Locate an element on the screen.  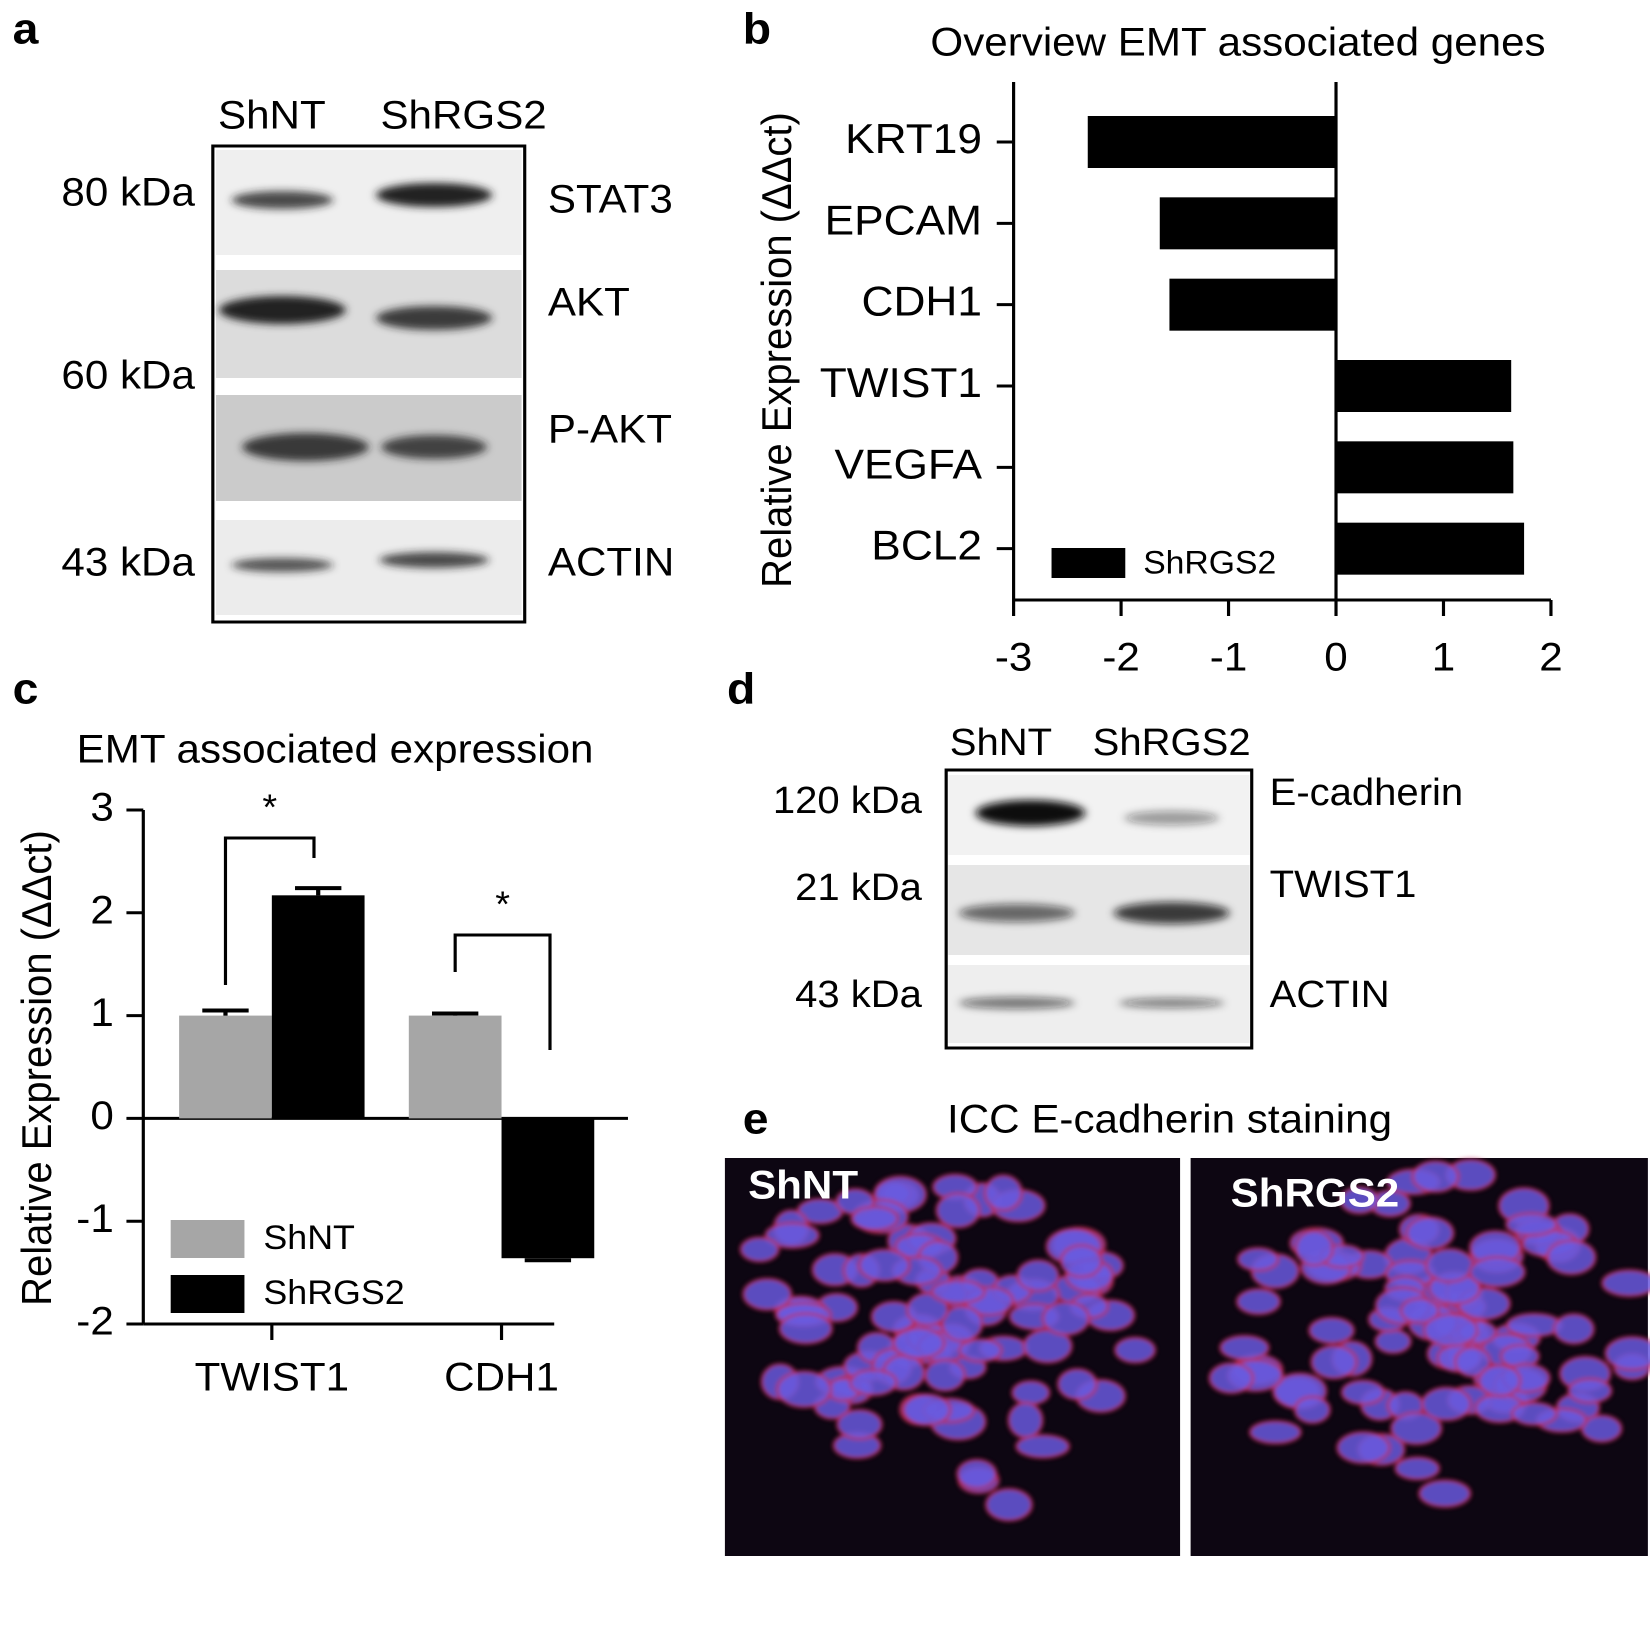
marker-label: 60 kDa is located at coordinates (128, 375).